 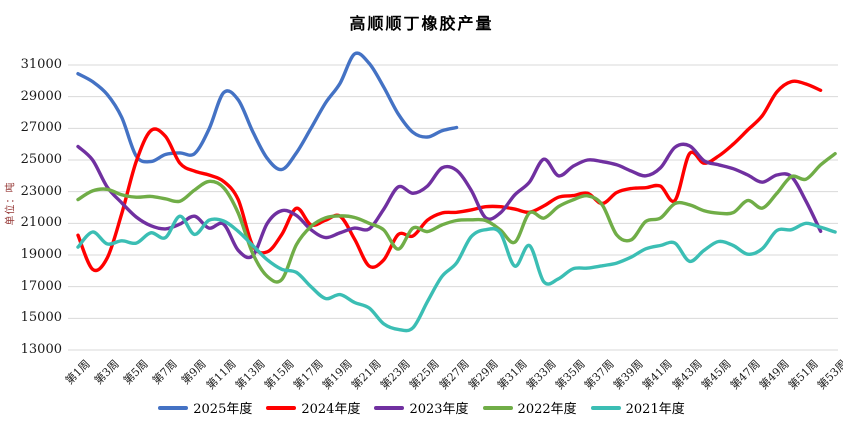 What do you see at coordinates (41, 349) in the screenshot?
I see `y-tick-label: 13000` at bounding box center [41, 349].